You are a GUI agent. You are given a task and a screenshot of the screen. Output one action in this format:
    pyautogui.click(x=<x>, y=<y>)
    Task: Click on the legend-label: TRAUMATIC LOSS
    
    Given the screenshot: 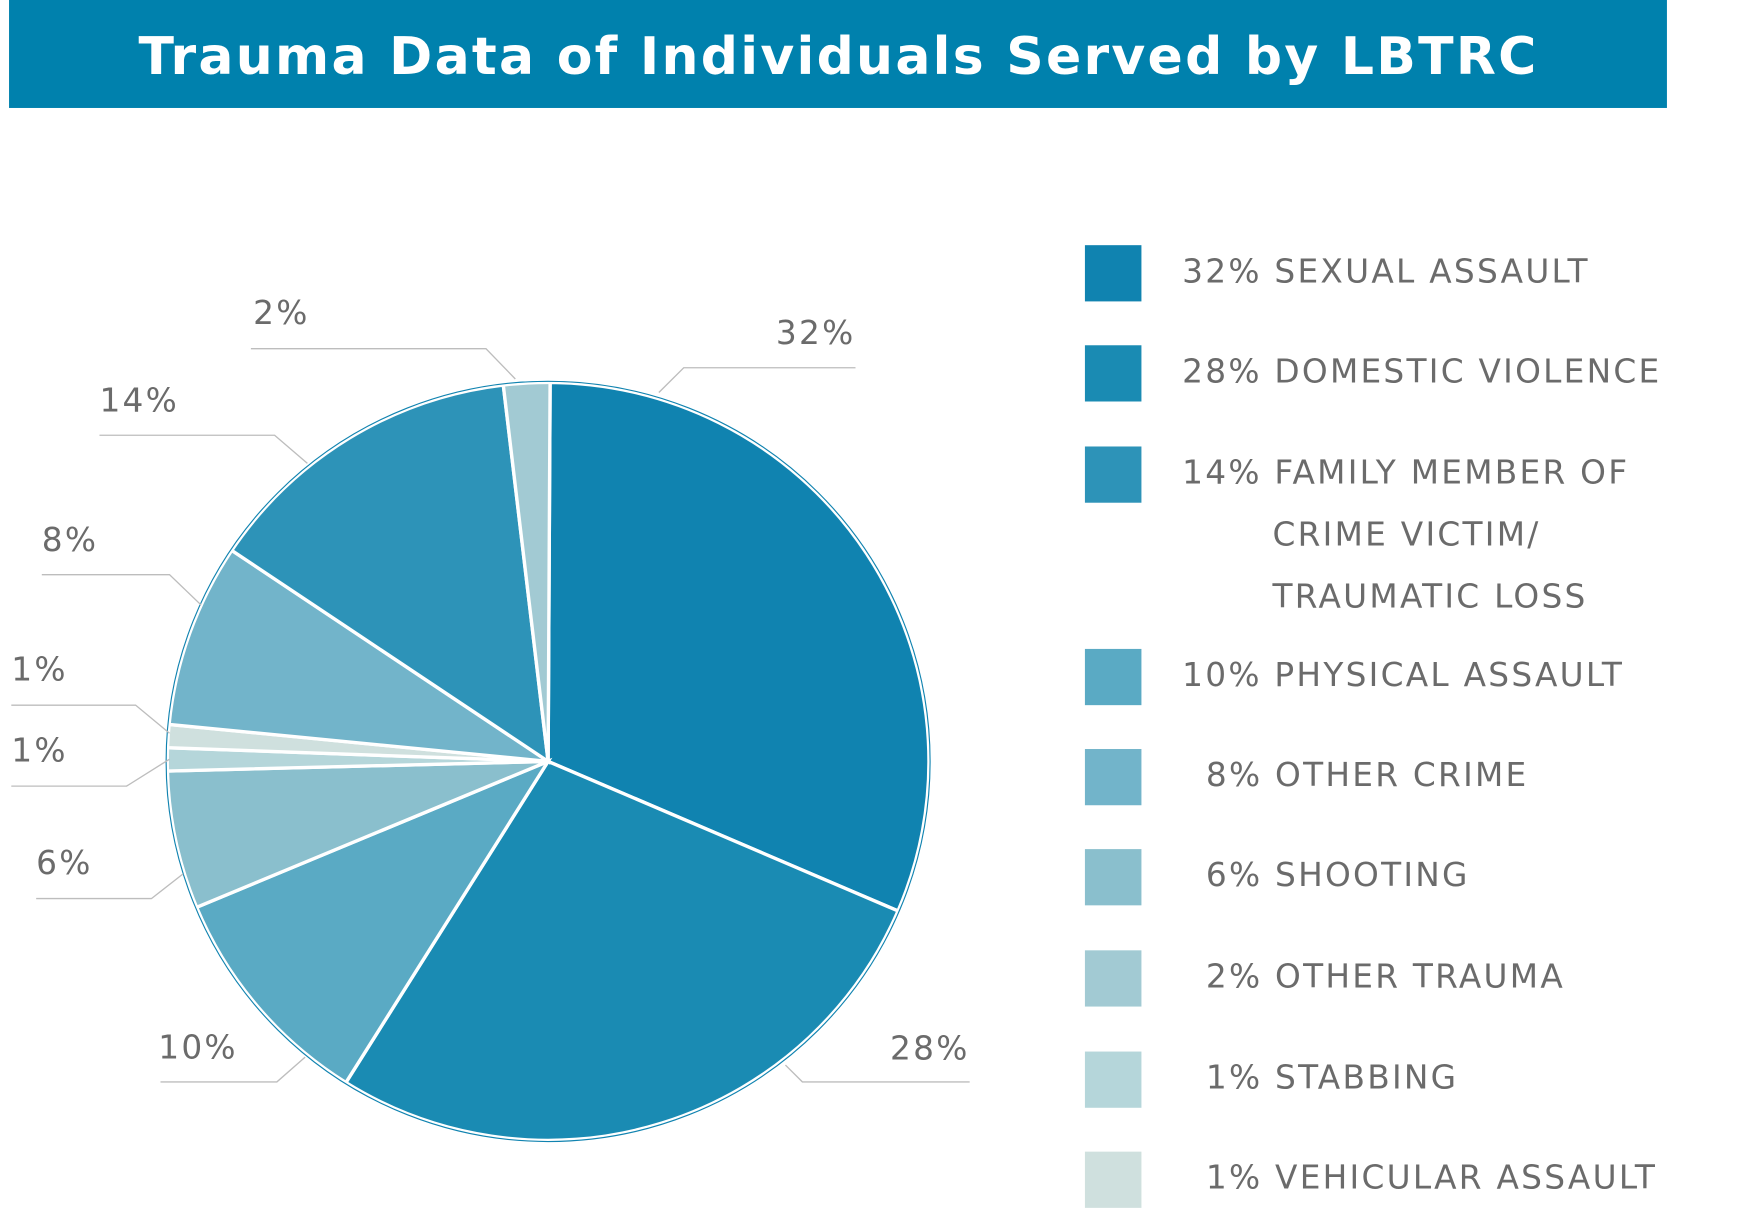 What is the action you would take?
    pyautogui.click(x=1430, y=596)
    